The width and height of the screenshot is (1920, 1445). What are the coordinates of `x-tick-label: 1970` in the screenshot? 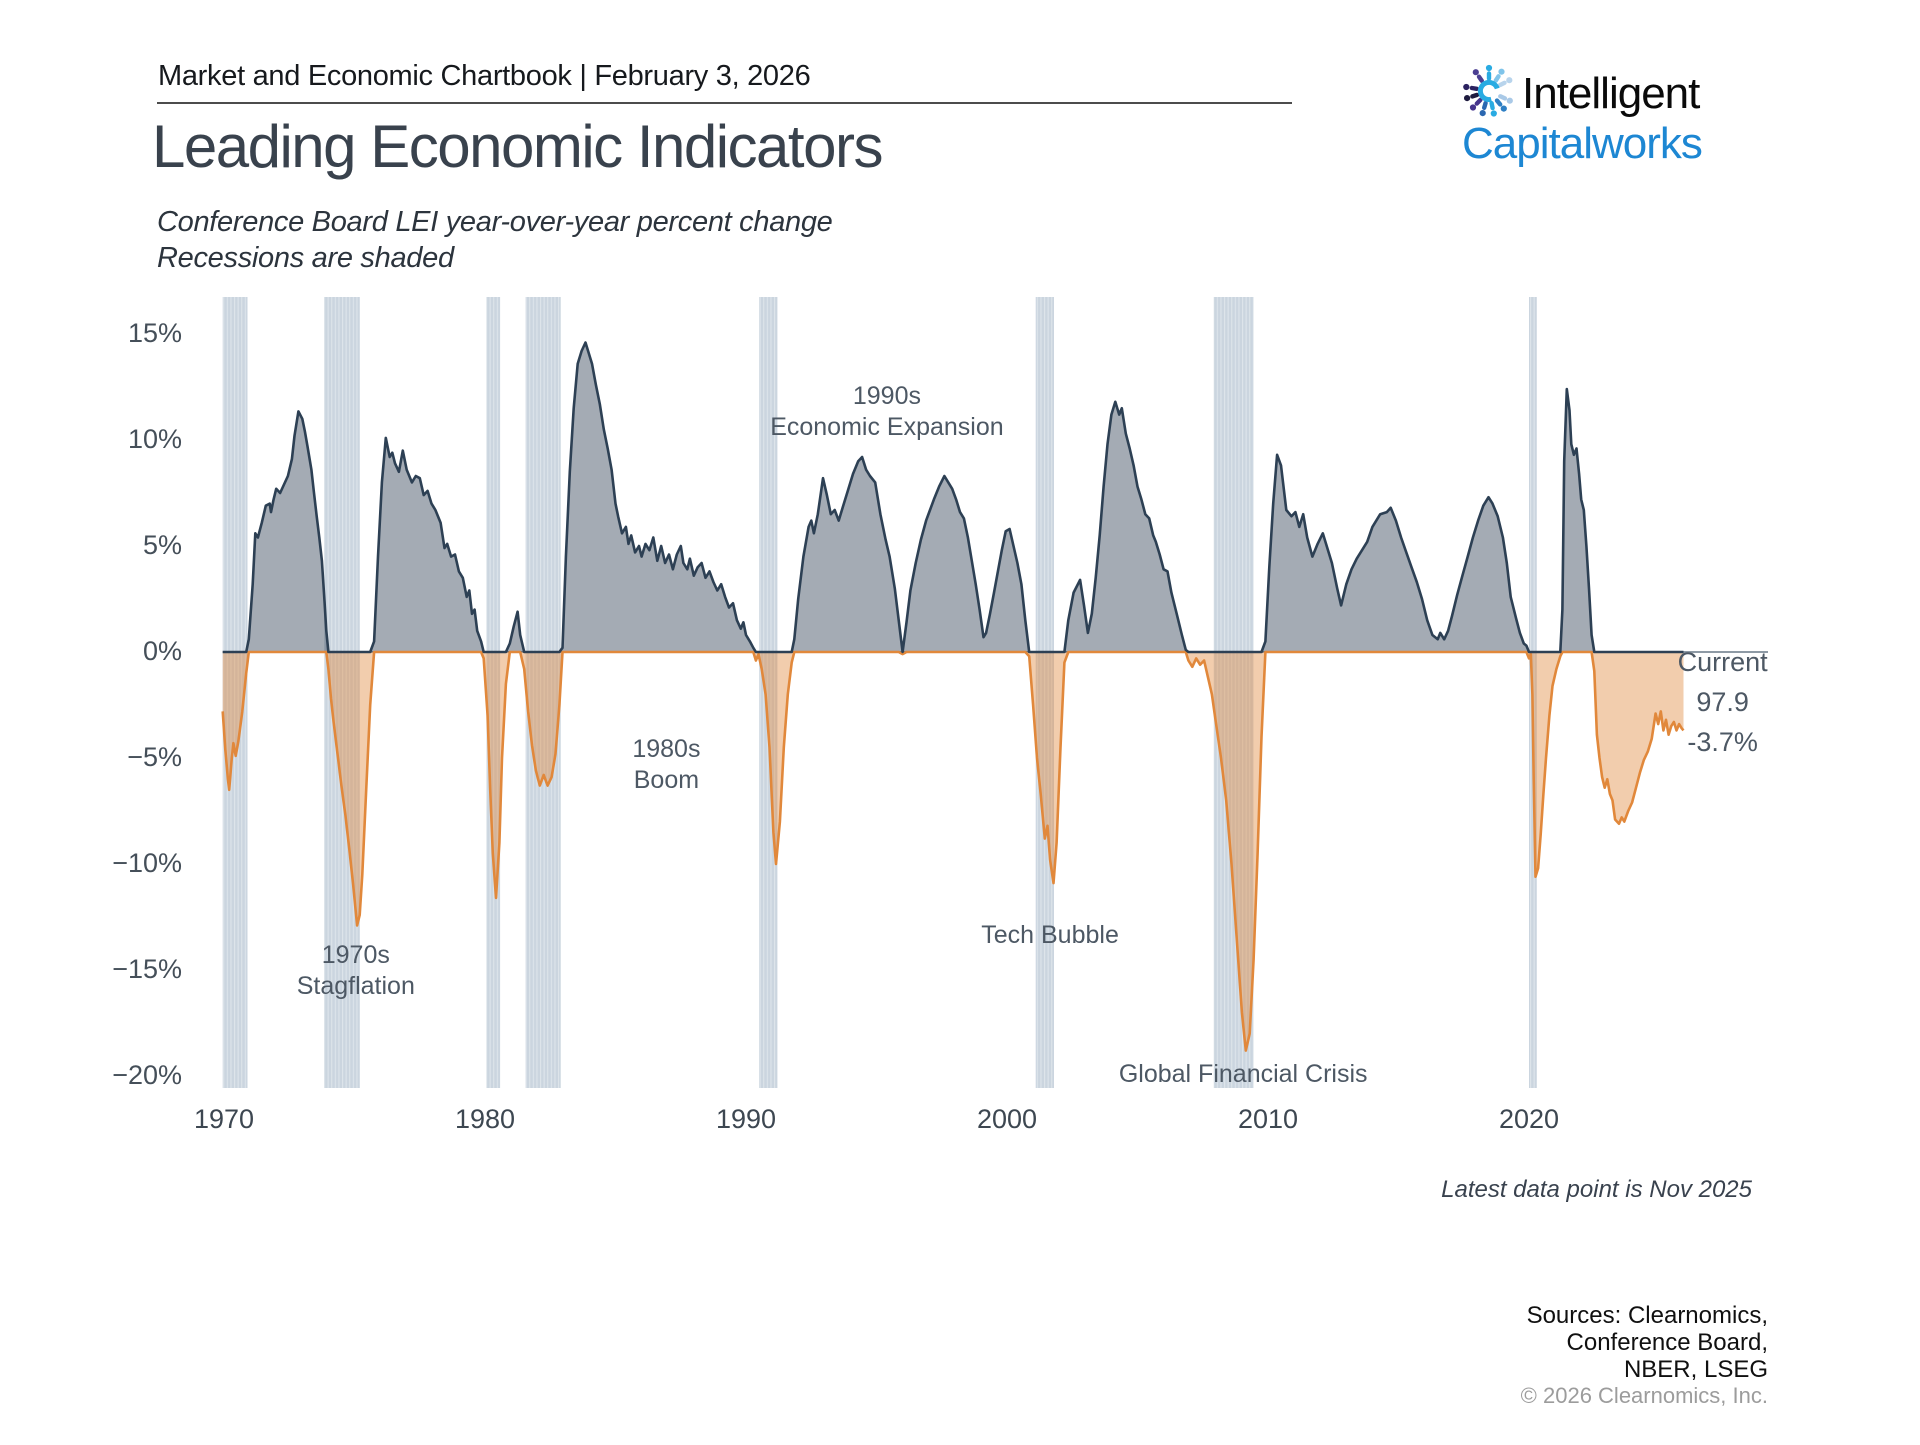 It's located at (224, 1119).